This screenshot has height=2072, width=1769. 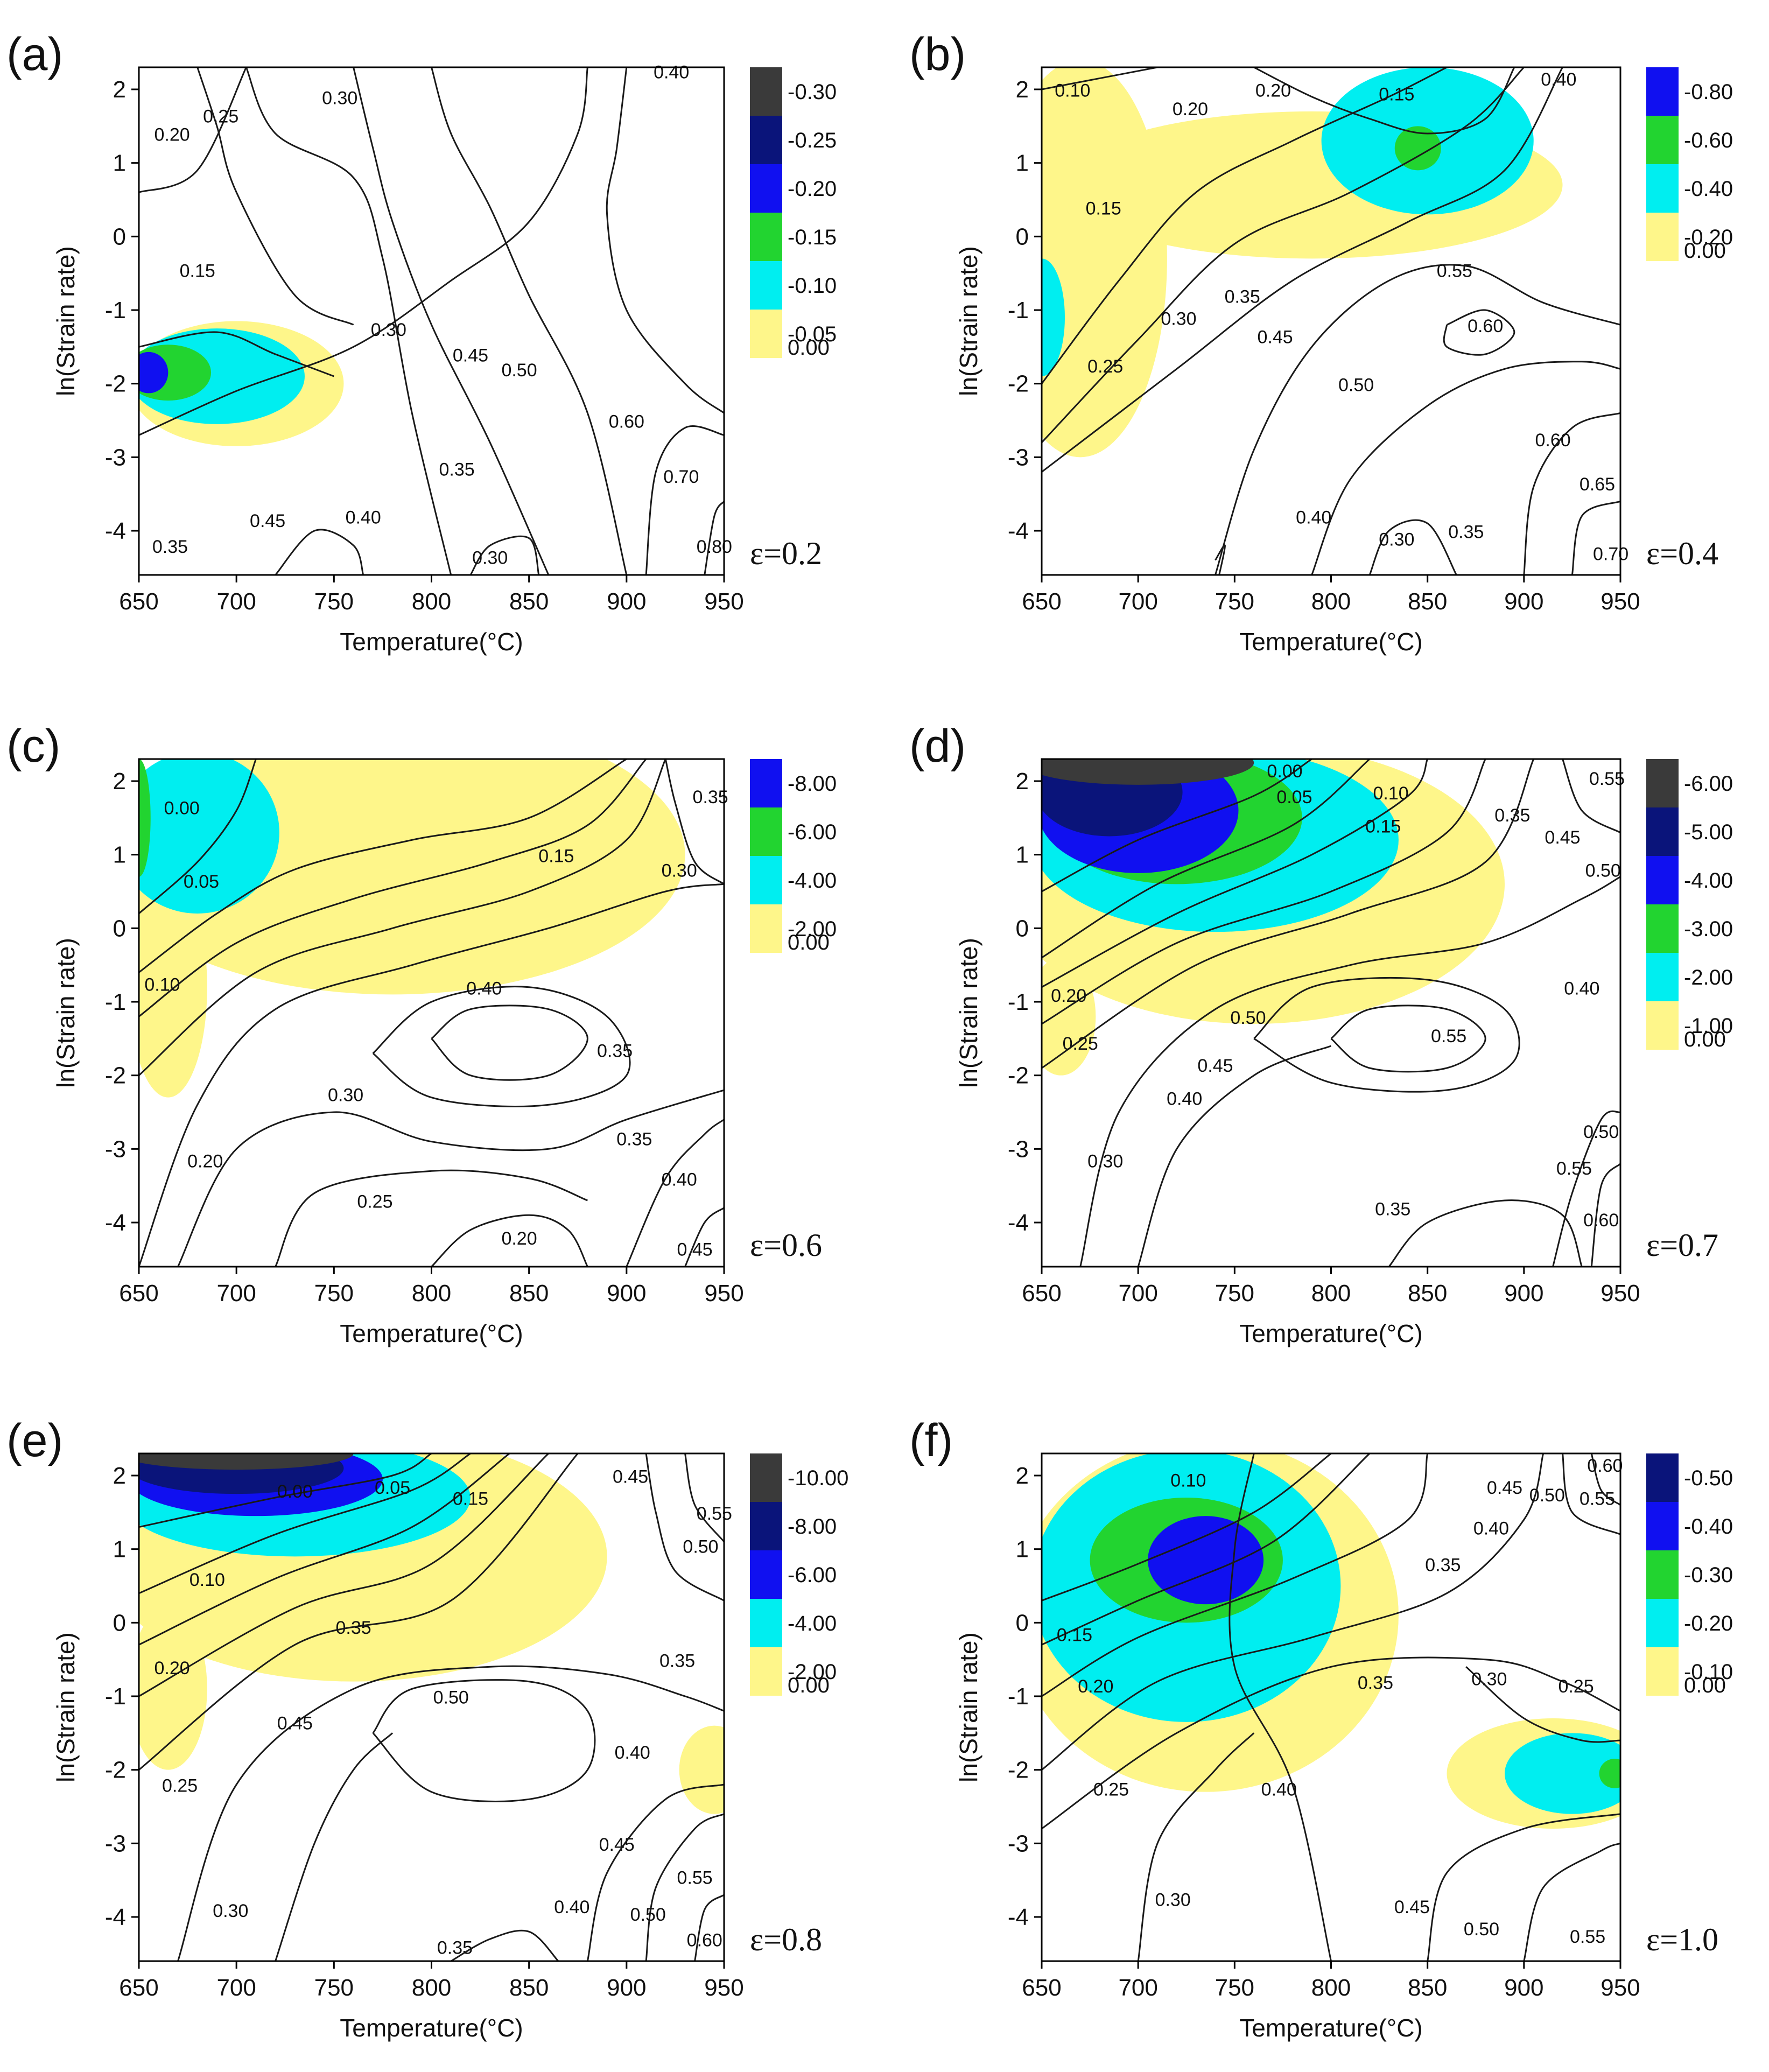 What do you see at coordinates (1605, 1466) in the screenshot?
I see `contour-label: 0.60` at bounding box center [1605, 1466].